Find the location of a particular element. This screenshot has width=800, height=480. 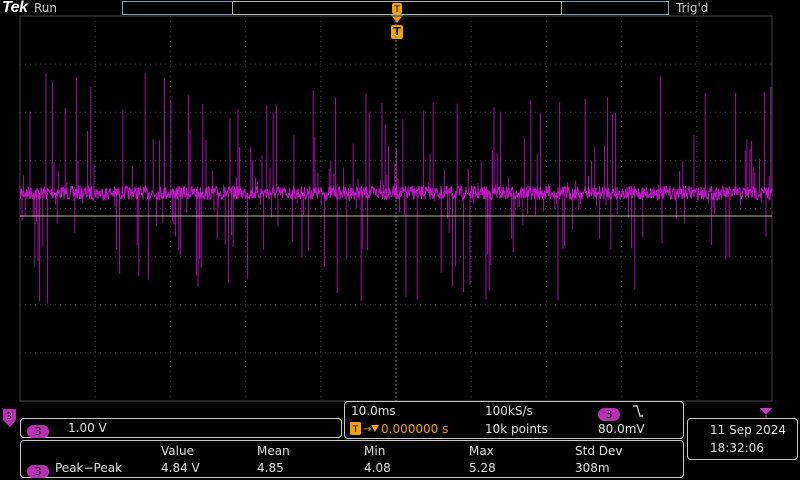

measurement-channel-badge: 3 is located at coordinates (38, 471).